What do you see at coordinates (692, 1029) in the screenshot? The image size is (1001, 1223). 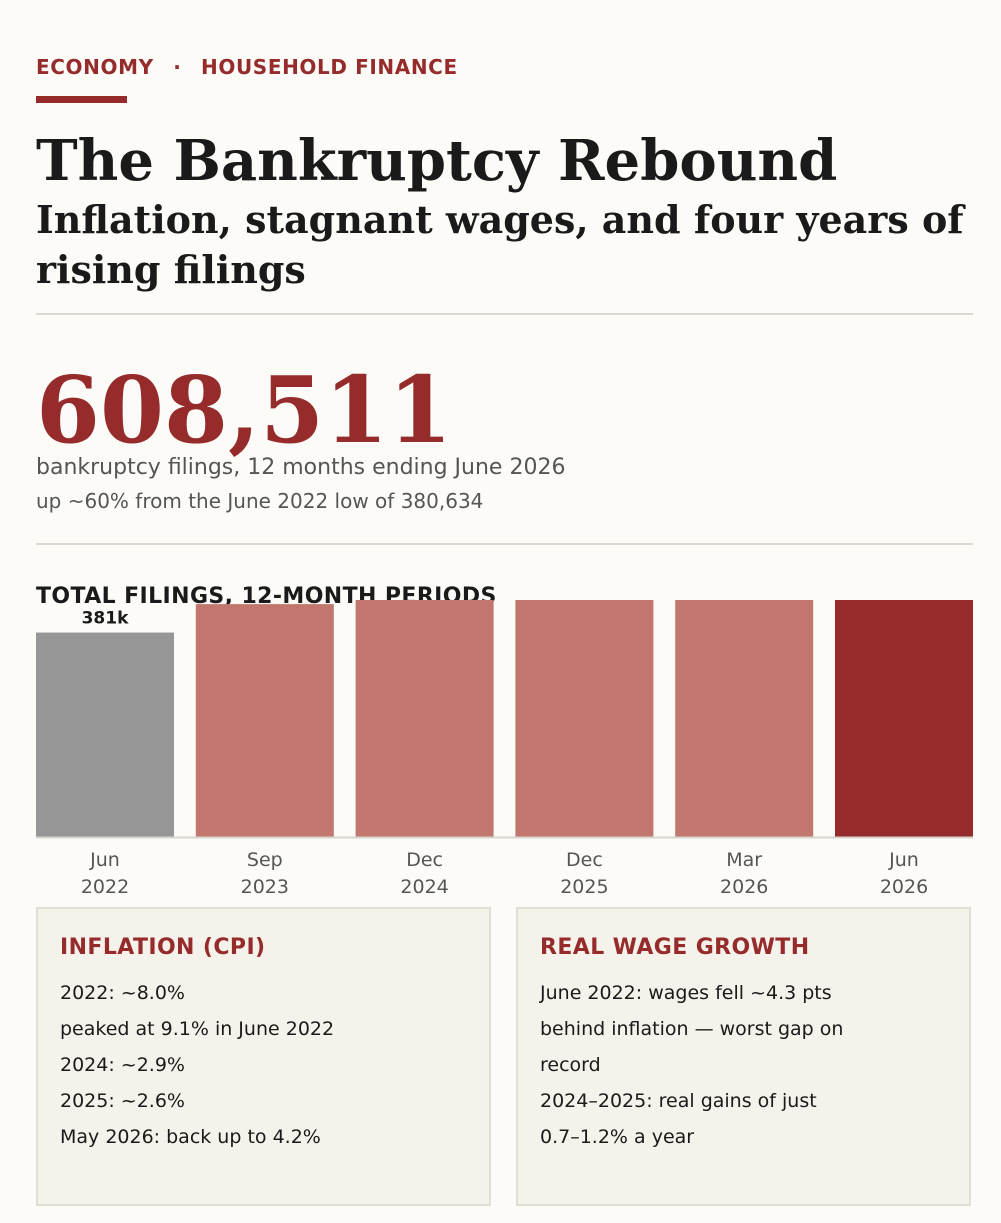 I see `card-line: behind inflation — worst gap on` at bounding box center [692, 1029].